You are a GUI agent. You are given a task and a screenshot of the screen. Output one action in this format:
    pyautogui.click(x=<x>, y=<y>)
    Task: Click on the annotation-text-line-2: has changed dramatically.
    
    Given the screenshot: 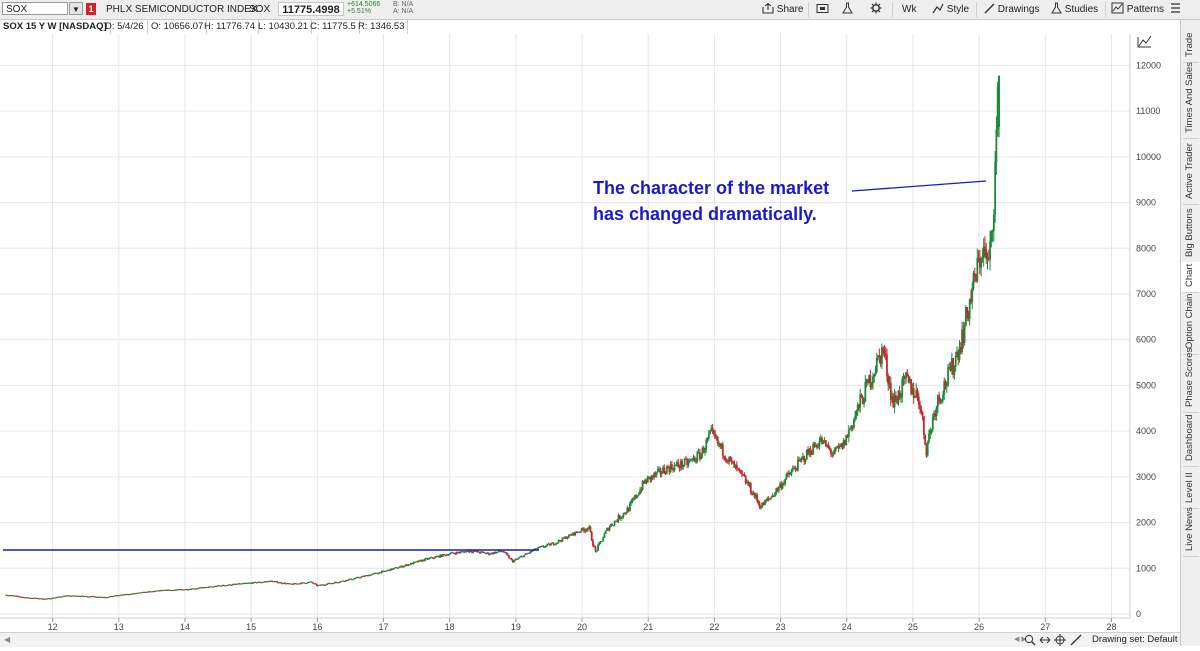 What is the action you would take?
    pyautogui.click(x=705, y=214)
    